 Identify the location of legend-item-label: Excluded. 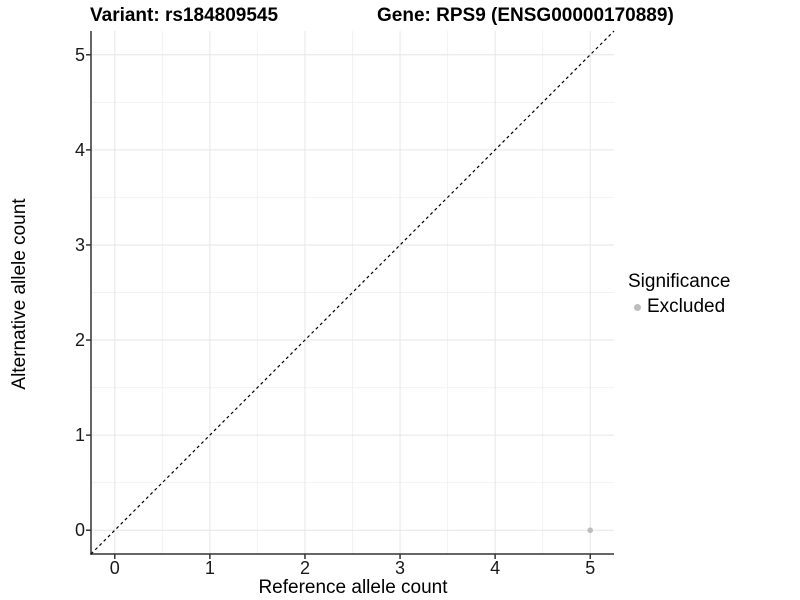
(686, 306).